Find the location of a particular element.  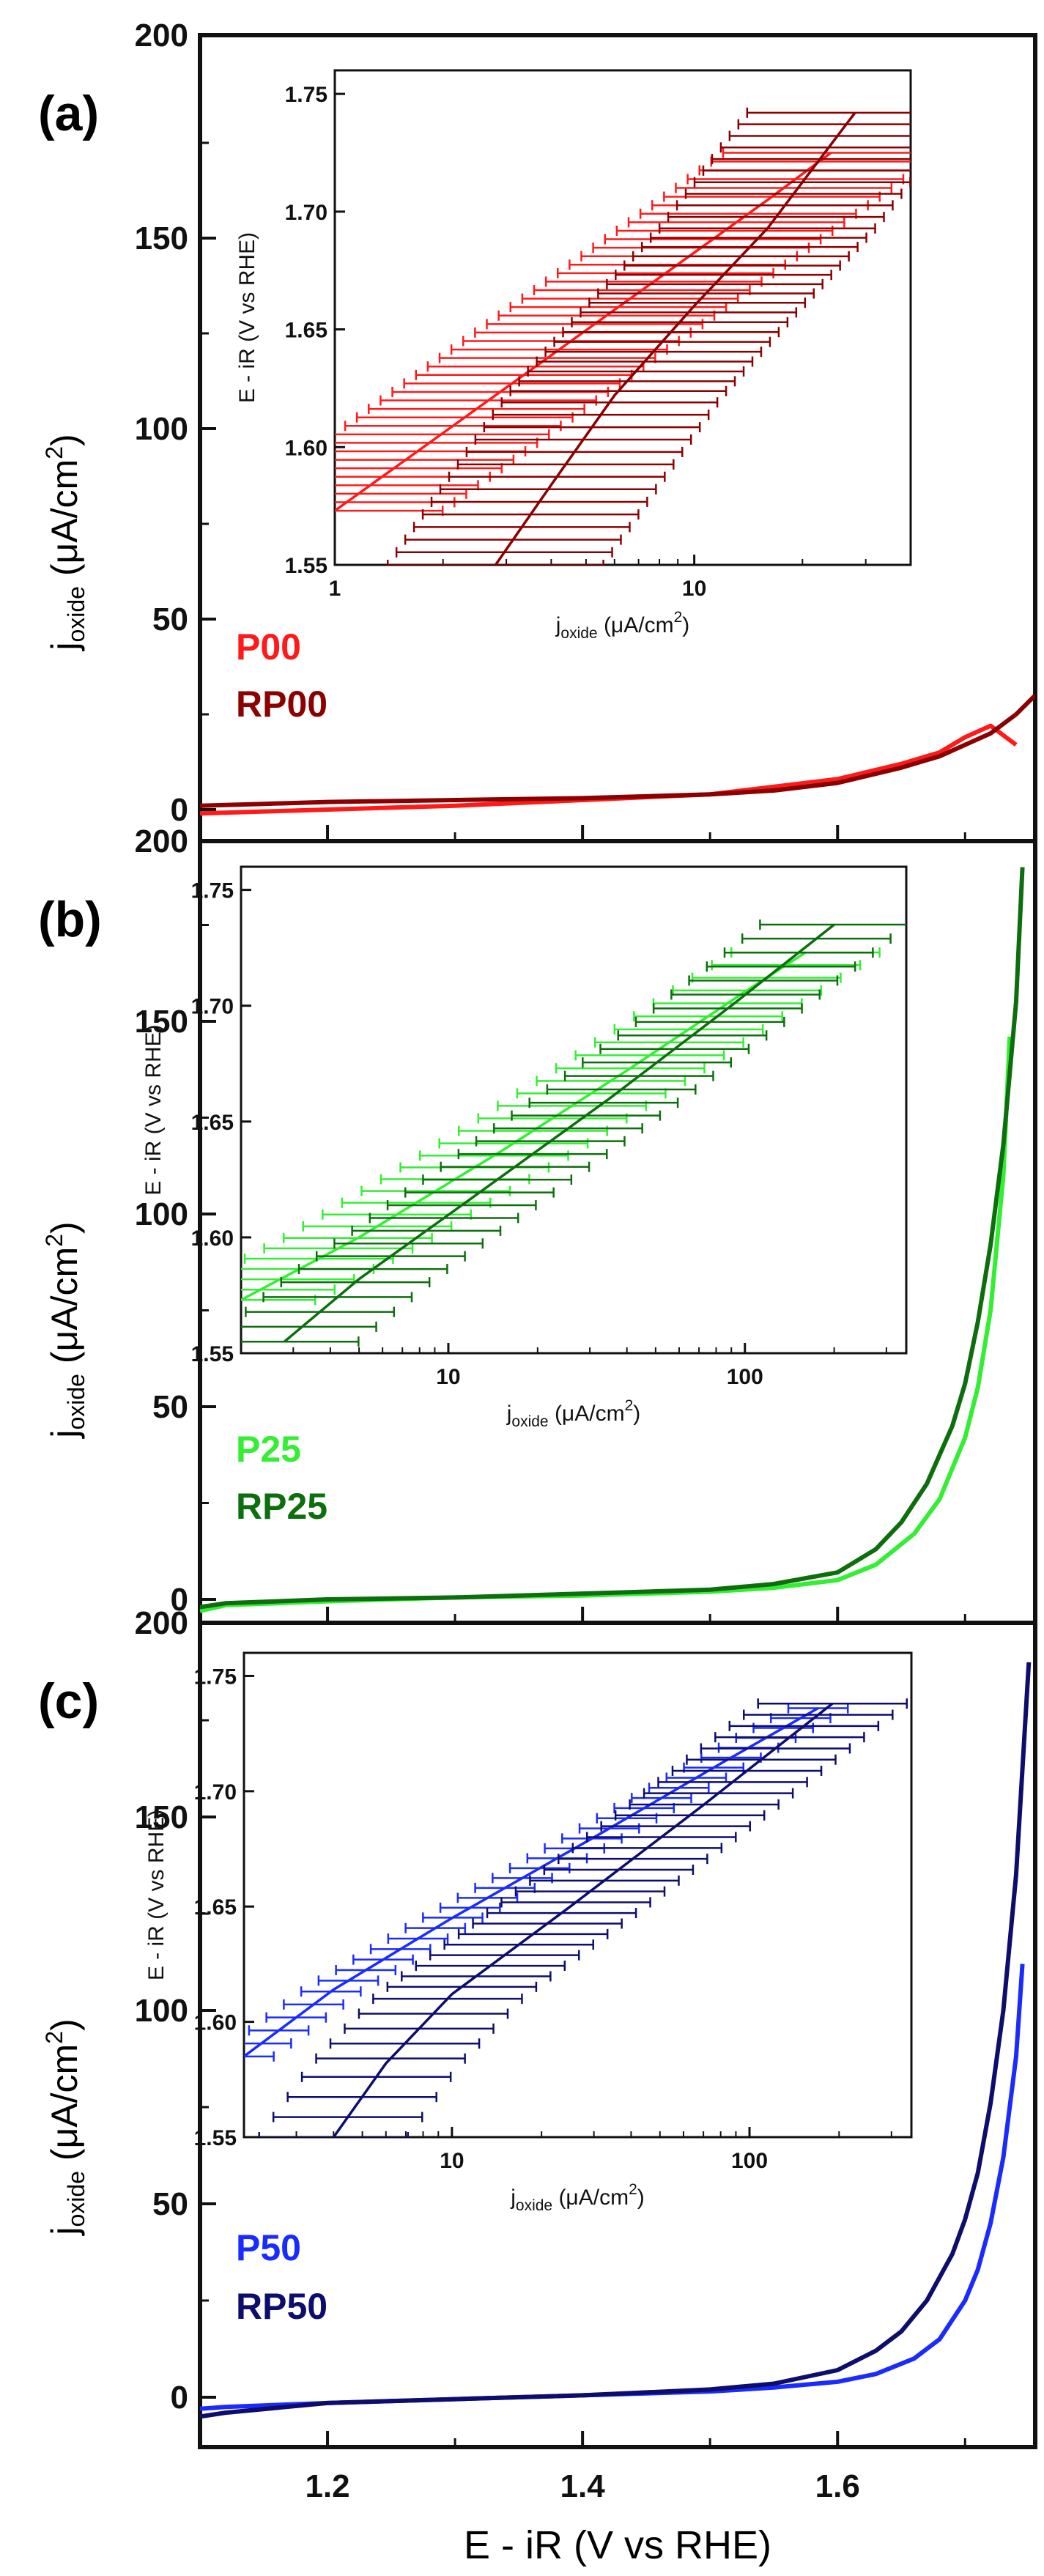

inset-series-RP50 is located at coordinates (583, 1917).